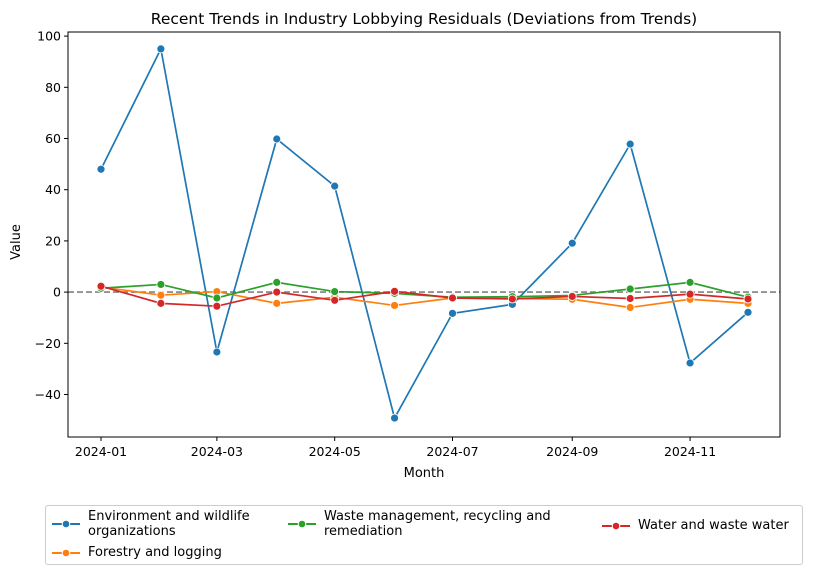 This screenshot has height=576, width=814. I want to click on legend-item-environment: Environment and wildlife organizations, so click(151, 524).